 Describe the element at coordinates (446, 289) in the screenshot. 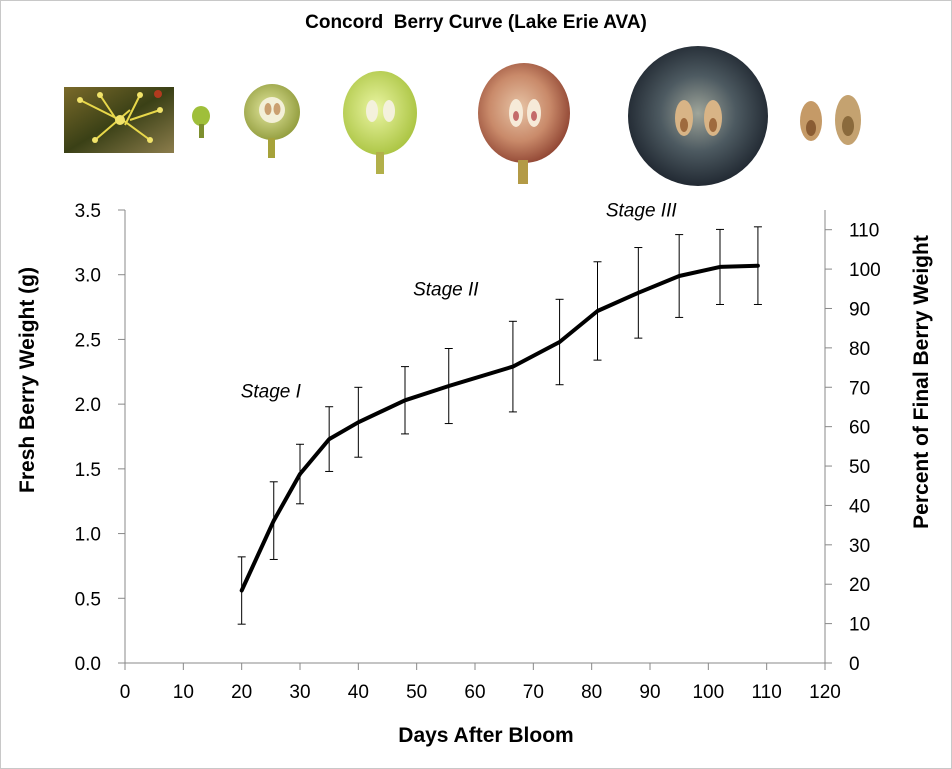

I see `stage-annotation: Stage II` at that location.